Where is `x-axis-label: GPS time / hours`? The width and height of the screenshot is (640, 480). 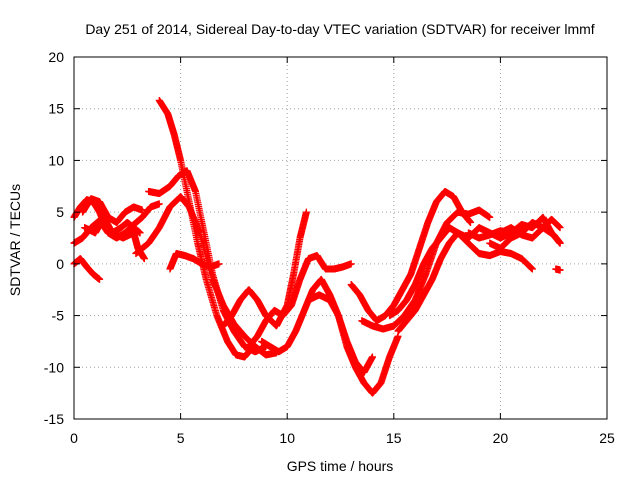 x-axis-label: GPS time / hours is located at coordinates (340, 466).